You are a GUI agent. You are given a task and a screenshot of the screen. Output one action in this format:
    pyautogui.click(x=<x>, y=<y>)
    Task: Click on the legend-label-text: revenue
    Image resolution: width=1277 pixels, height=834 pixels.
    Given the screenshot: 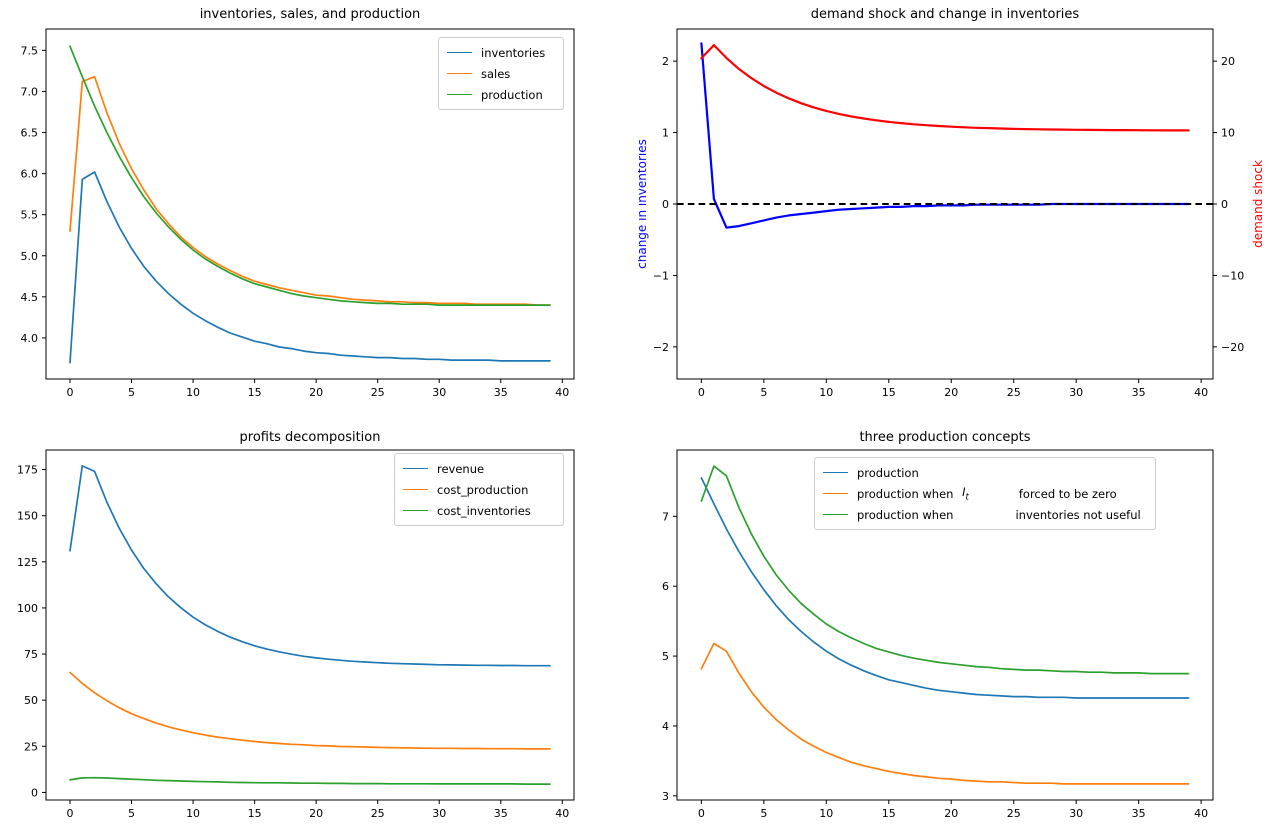 What is the action you would take?
    pyautogui.click(x=461, y=468)
    